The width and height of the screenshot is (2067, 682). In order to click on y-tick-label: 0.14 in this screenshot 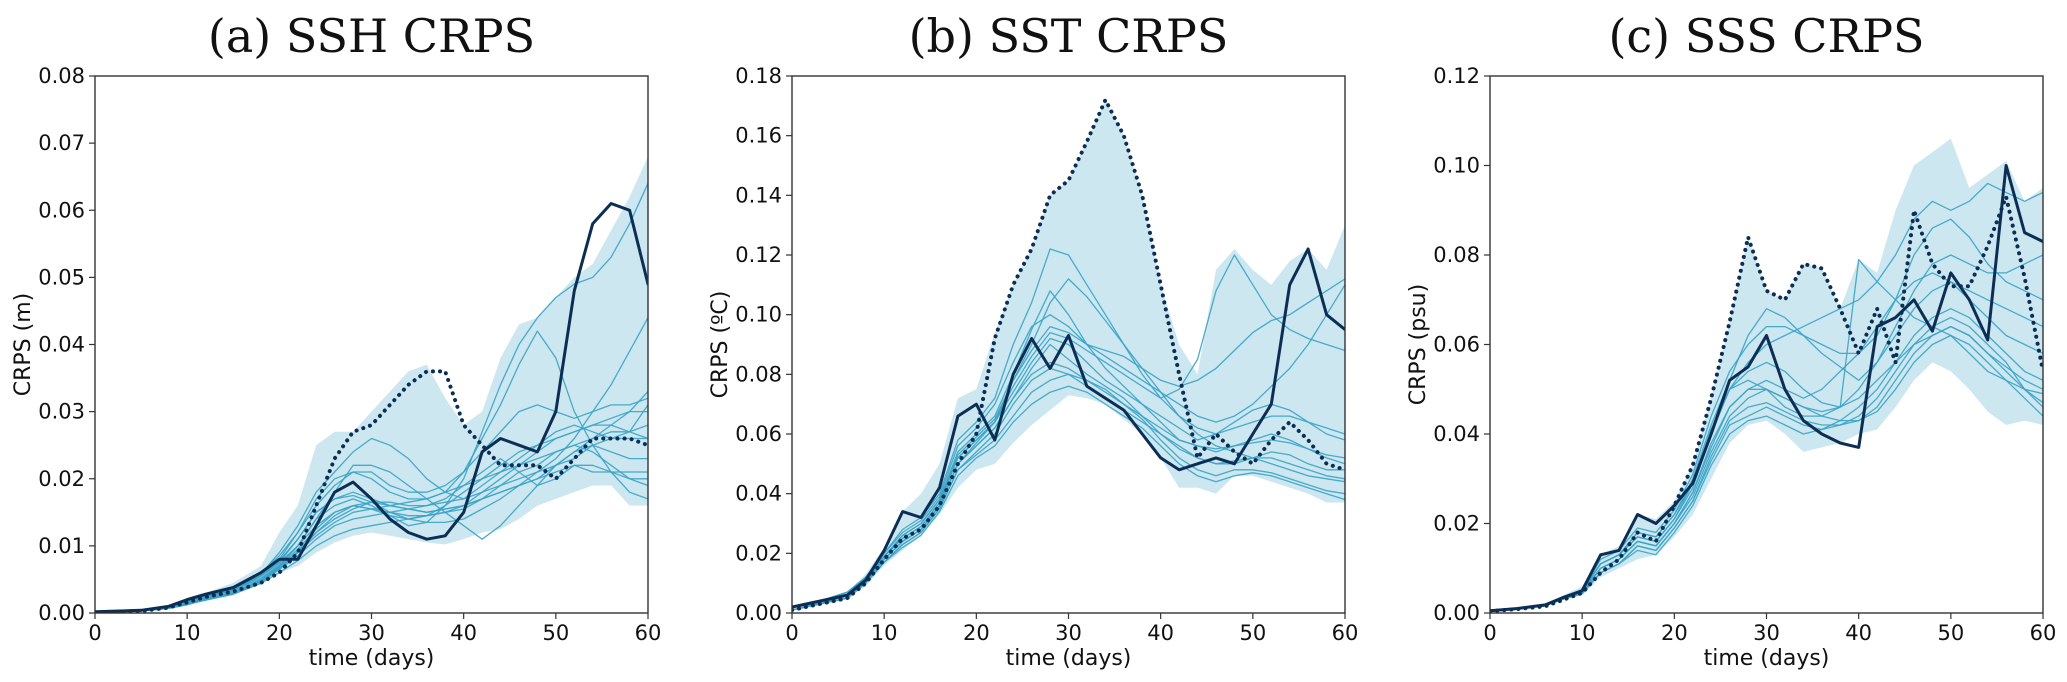, I will do `click(758, 195)`.